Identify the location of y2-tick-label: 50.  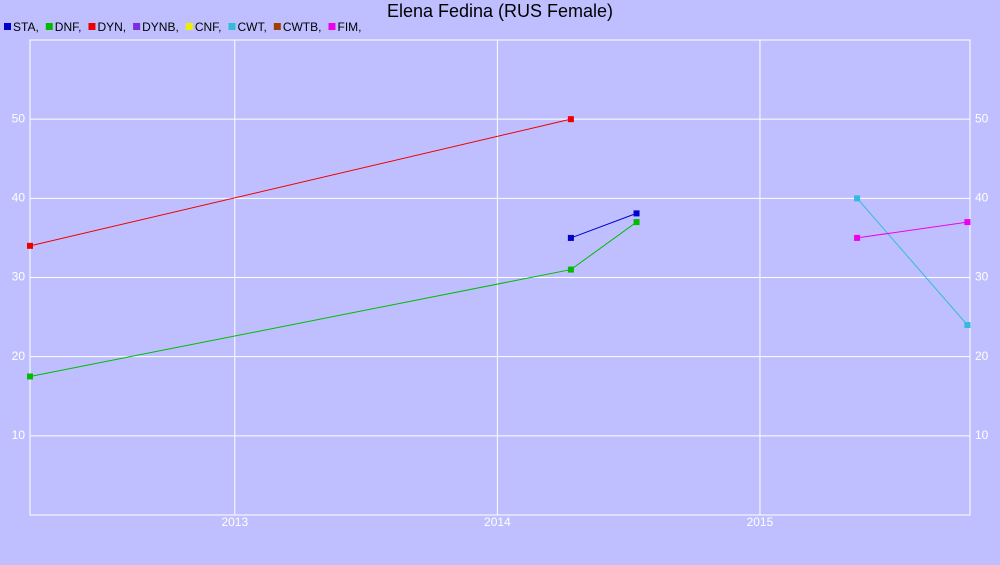
(982, 118).